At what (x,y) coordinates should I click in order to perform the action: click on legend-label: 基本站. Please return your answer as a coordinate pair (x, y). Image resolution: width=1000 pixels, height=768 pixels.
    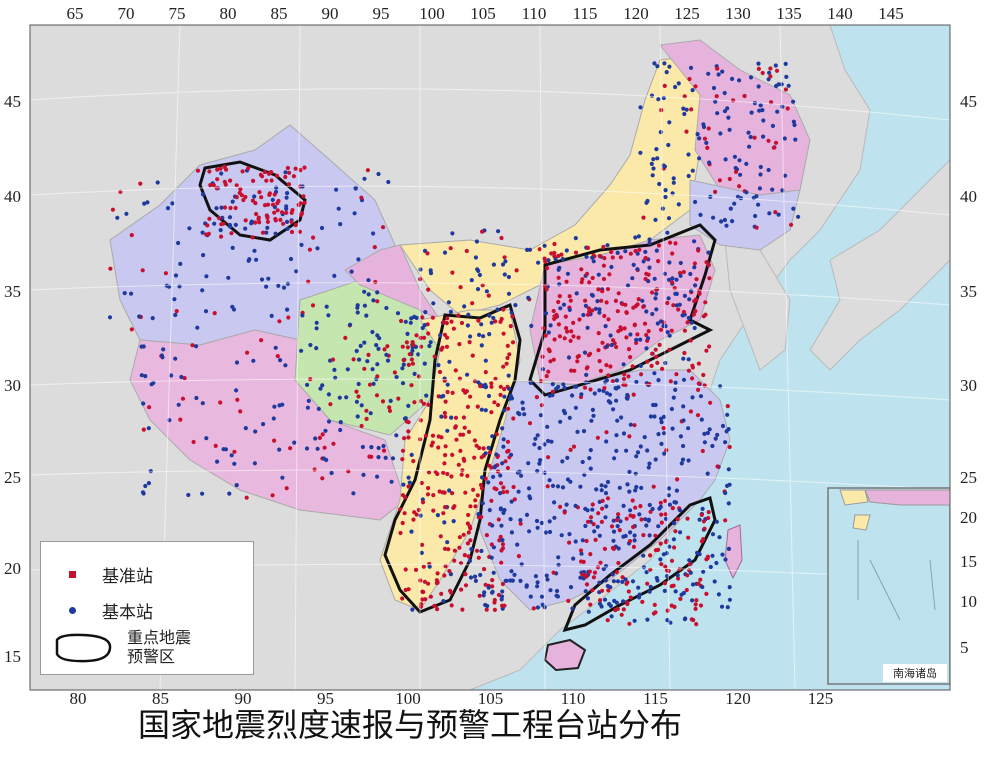
    Looking at the image, I should click on (127, 613).